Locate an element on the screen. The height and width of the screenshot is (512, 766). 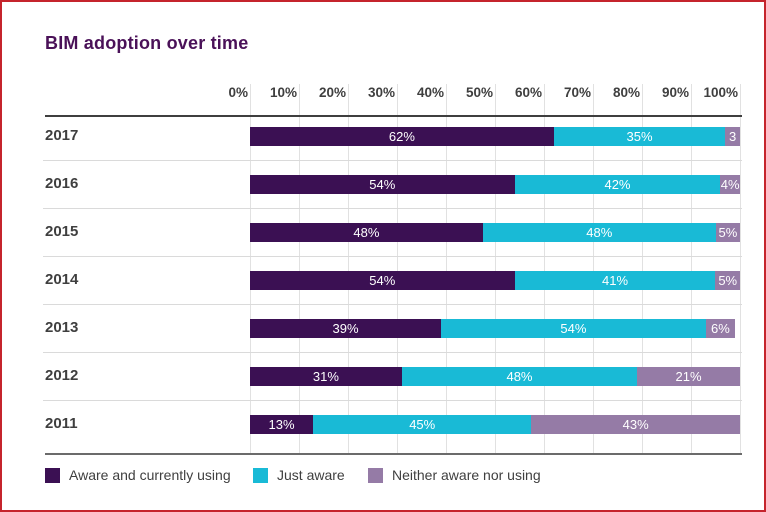
bar-track: 54% 41% 5% is located at coordinates (495, 280).